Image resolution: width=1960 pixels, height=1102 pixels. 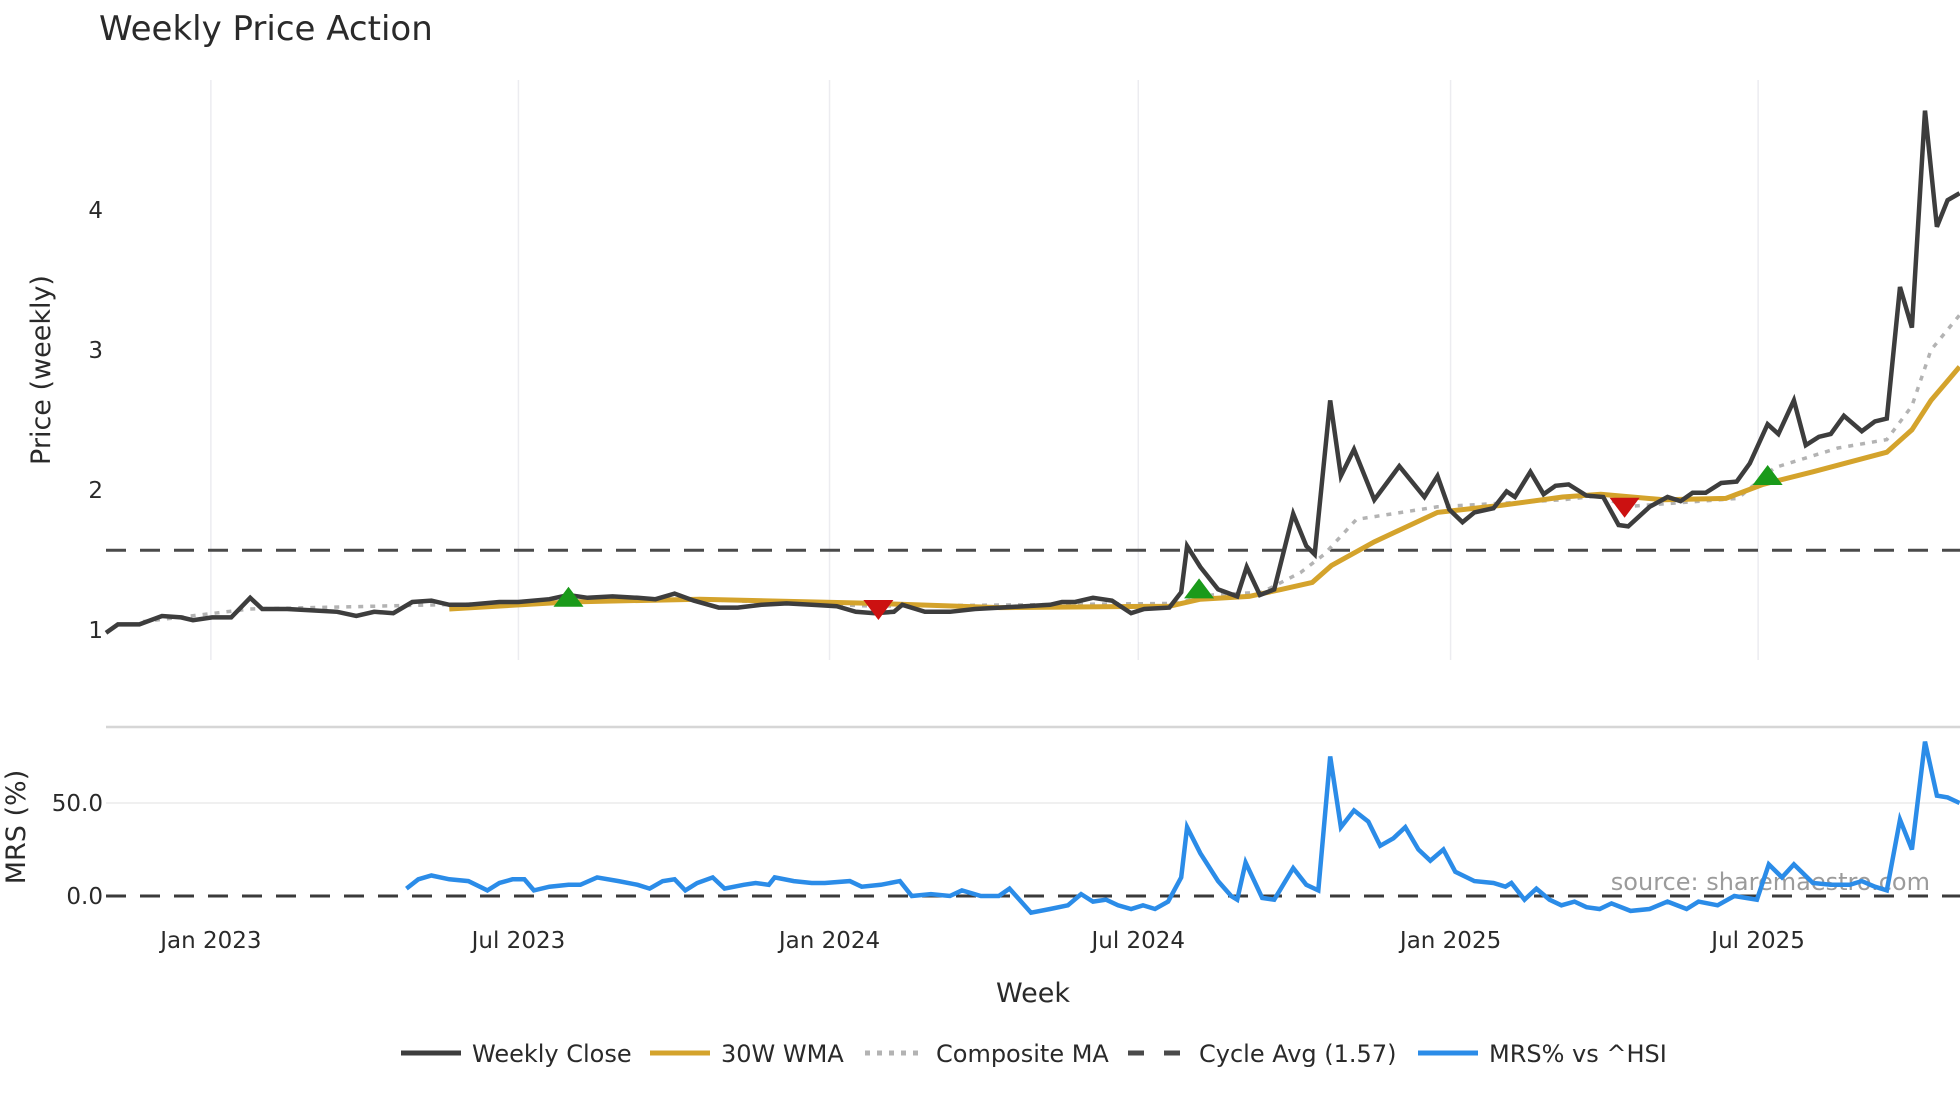 I want to click on x-tick-label: Jan 2024, so click(x=828, y=941).